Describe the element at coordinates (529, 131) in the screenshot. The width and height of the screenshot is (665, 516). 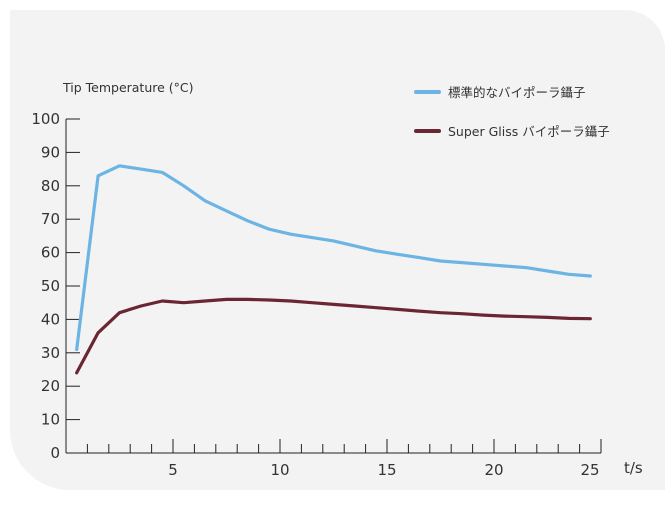
I see `legend-label-2: Super Gliss バイポーラ鑷子` at that location.